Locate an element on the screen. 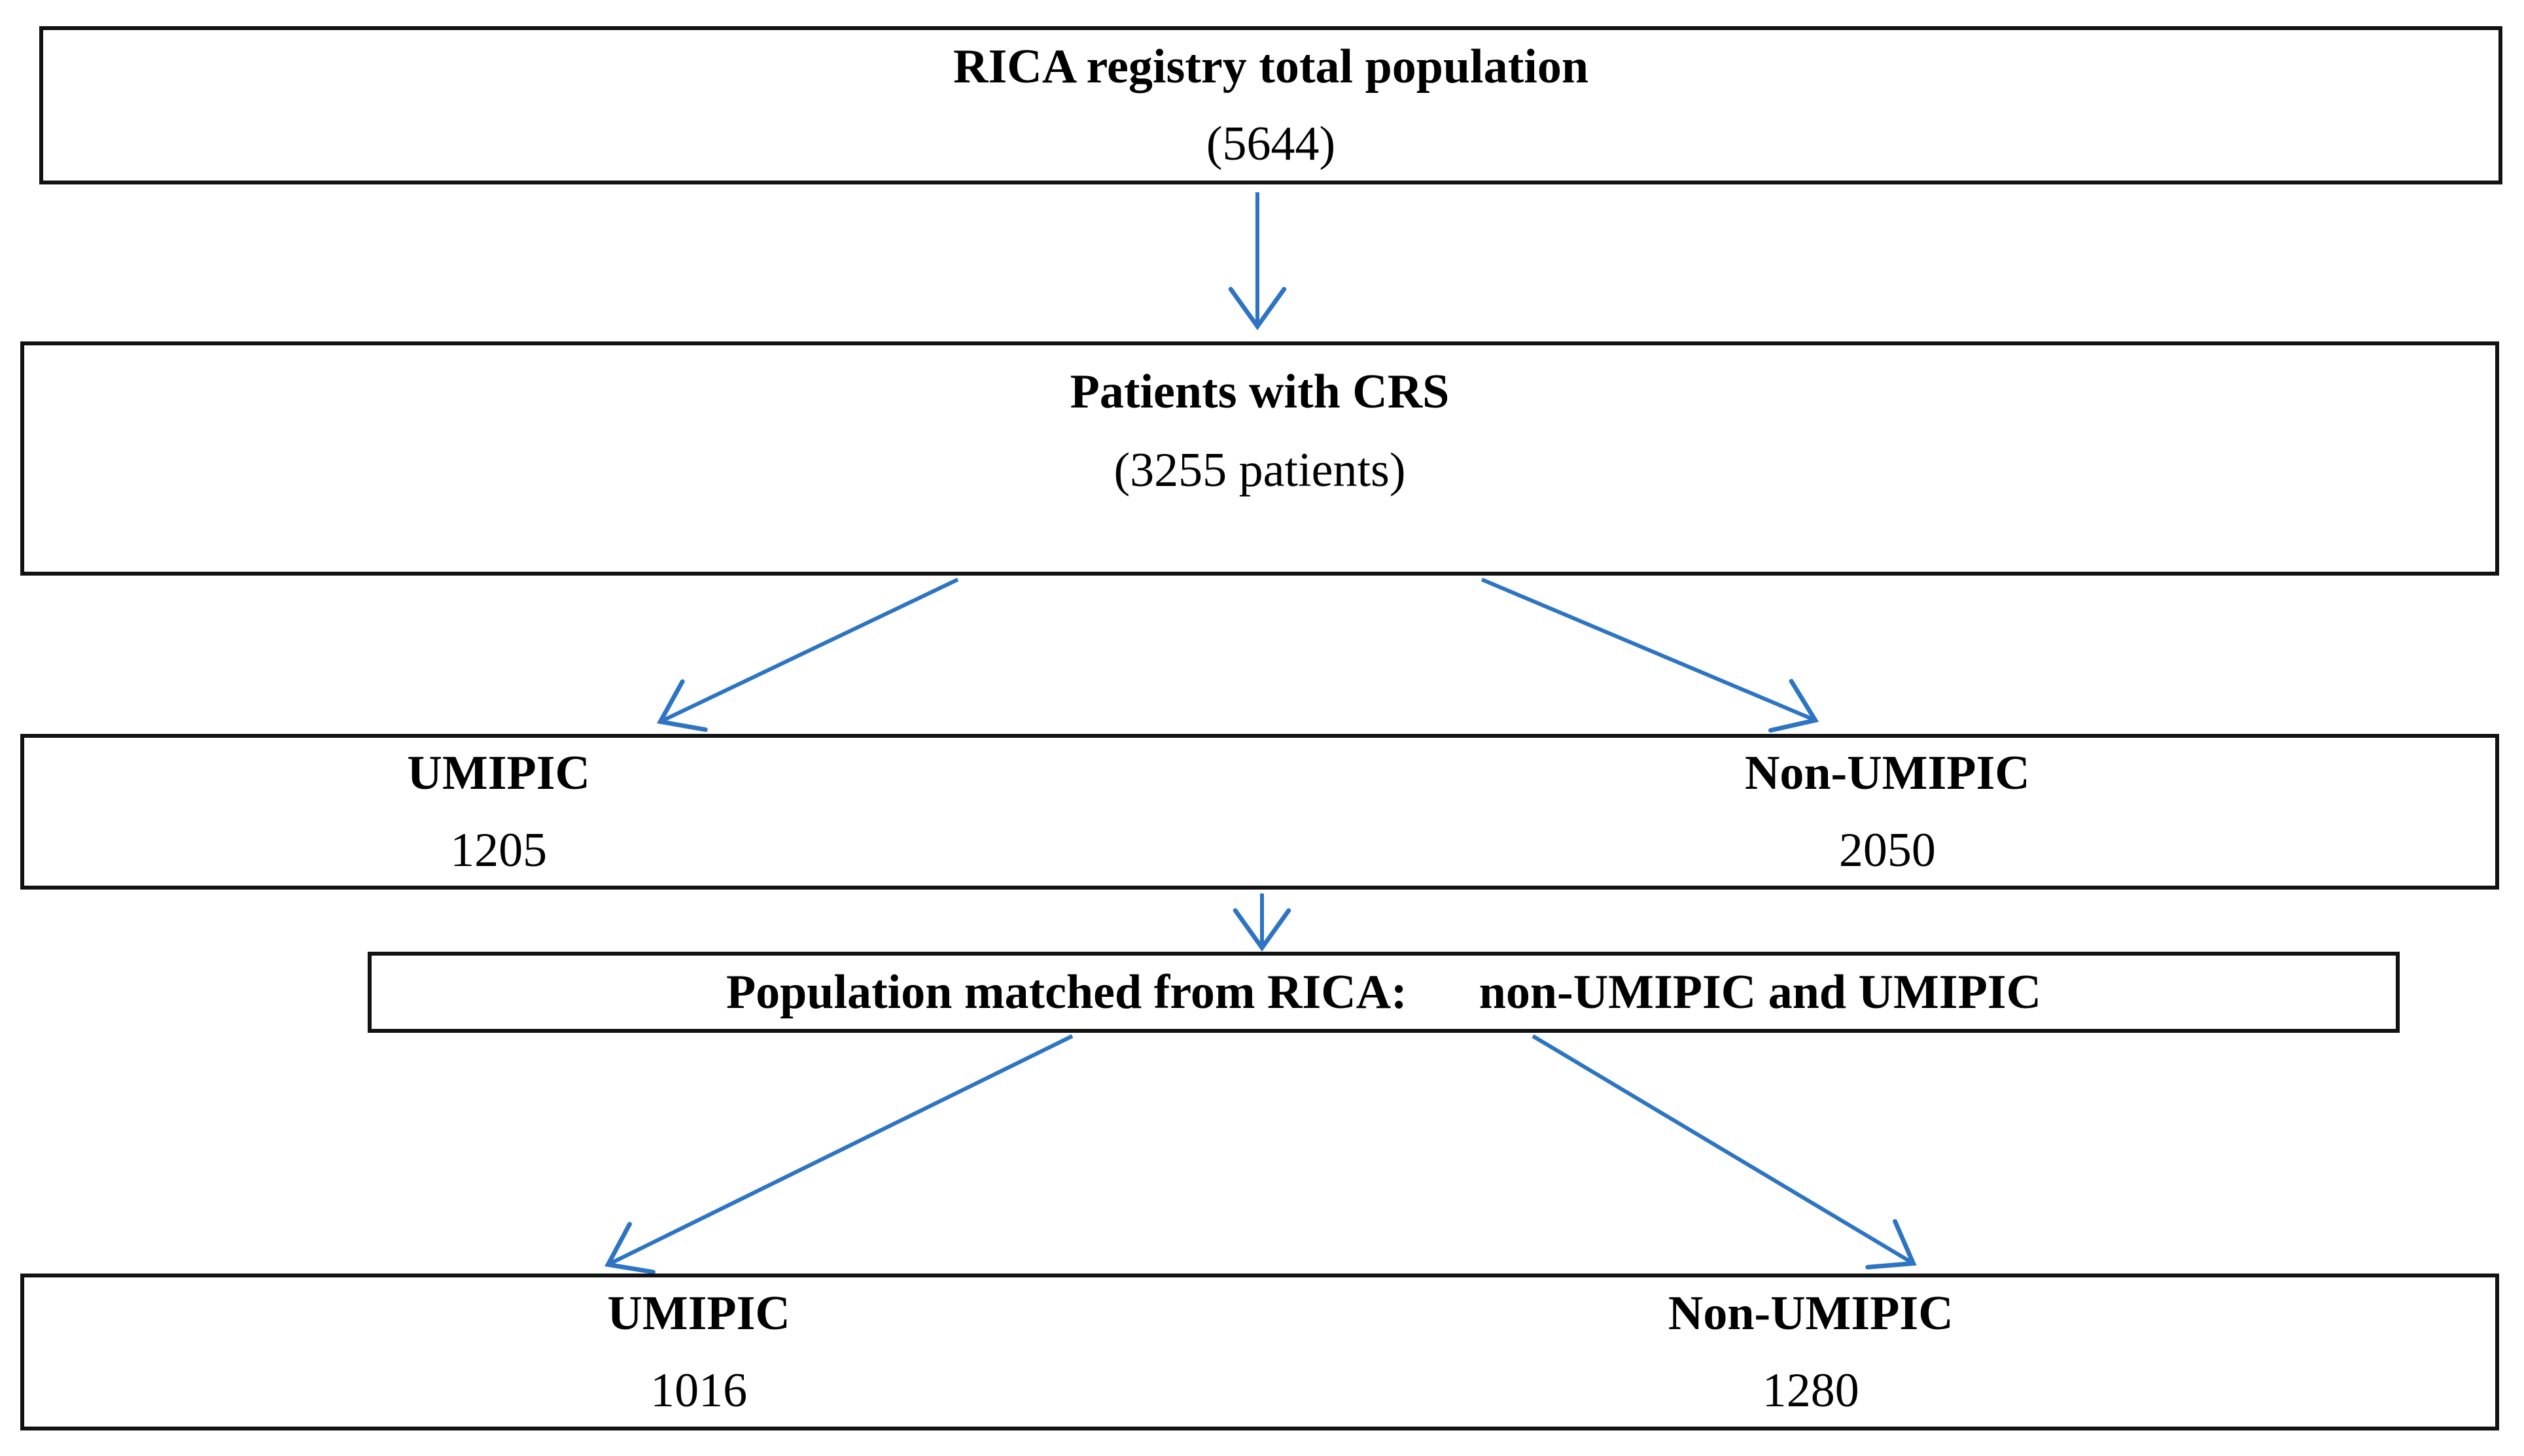 The height and width of the screenshot is (1456, 2524). split1-non-umipic-count: 2050 is located at coordinates (1887, 850).